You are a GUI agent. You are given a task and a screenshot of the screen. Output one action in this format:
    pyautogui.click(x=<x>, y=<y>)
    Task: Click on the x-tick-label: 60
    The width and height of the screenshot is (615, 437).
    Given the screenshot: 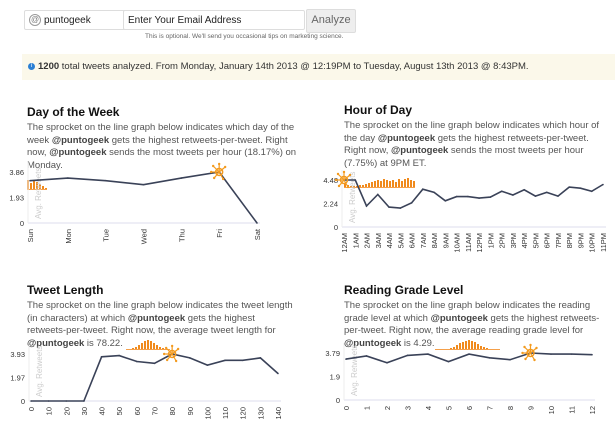 What is the action you would take?
    pyautogui.click(x=137, y=411)
    